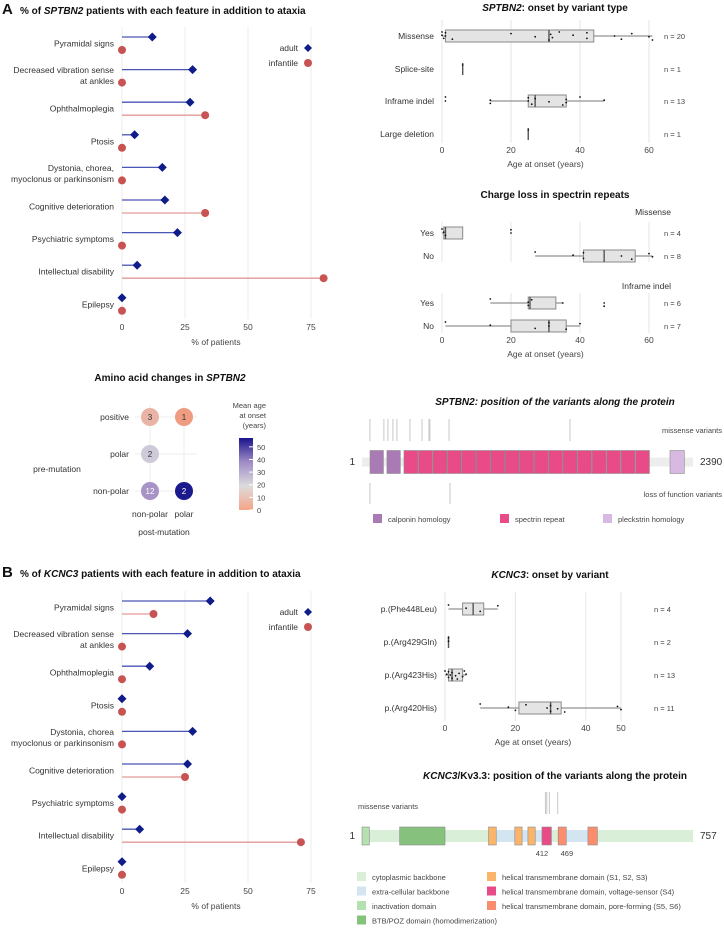 Image resolution: width=724 pixels, height=929 pixels. What do you see at coordinates (215, 342) in the screenshot?
I see `x-axis-label: % of patients` at bounding box center [215, 342].